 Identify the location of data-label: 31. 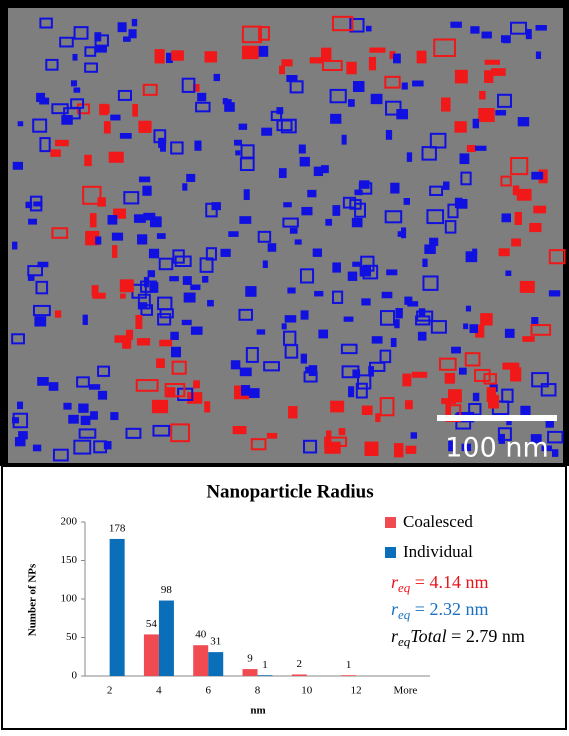
(215, 642).